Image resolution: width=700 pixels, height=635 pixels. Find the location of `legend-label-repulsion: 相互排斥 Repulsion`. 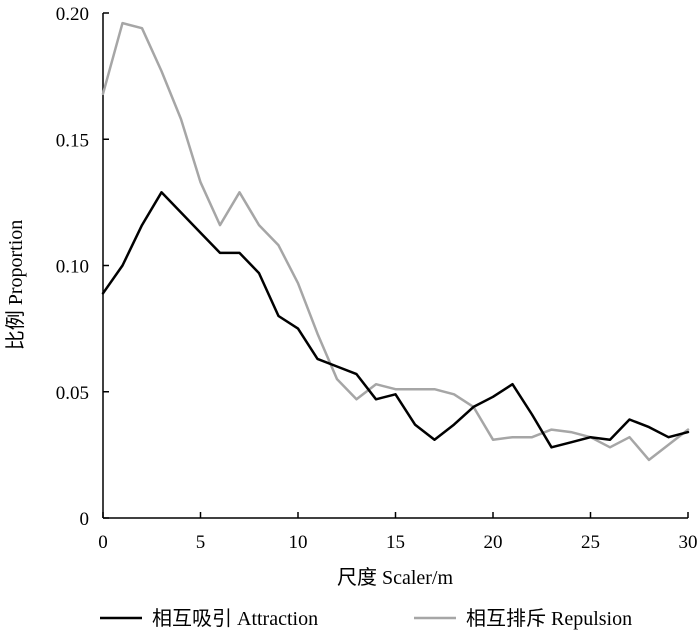

legend-label-repulsion: 相互排斥 Repulsion is located at coordinates (549, 618).